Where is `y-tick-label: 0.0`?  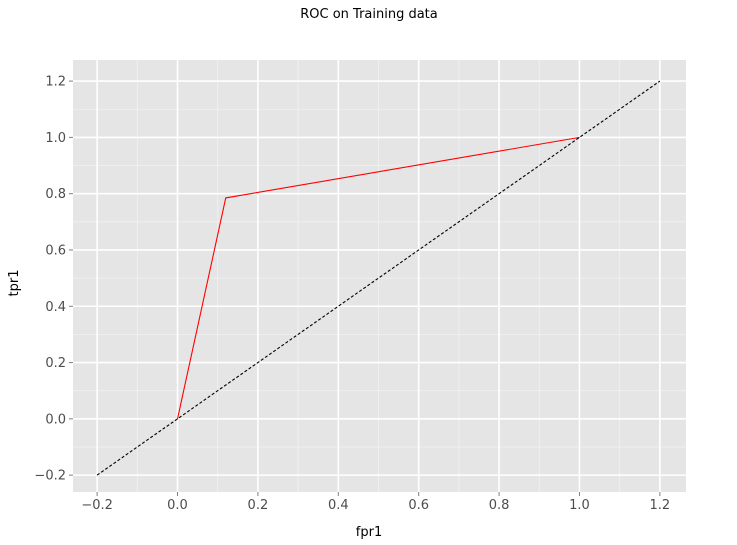 y-tick-label: 0.0 is located at coordinates (55, 419).